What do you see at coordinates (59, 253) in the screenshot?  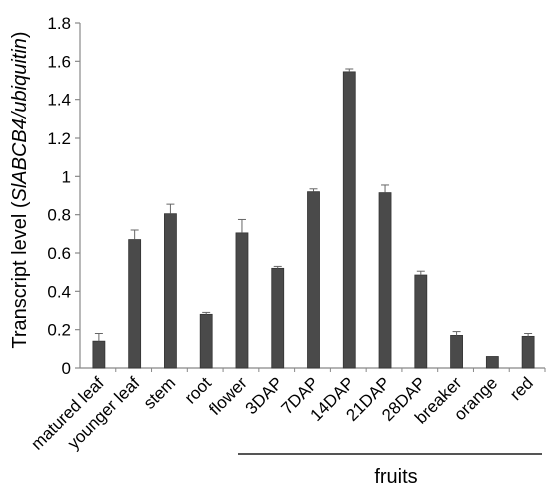 I see `y-tick-label: 0.6` at bounding box center [59, 253].